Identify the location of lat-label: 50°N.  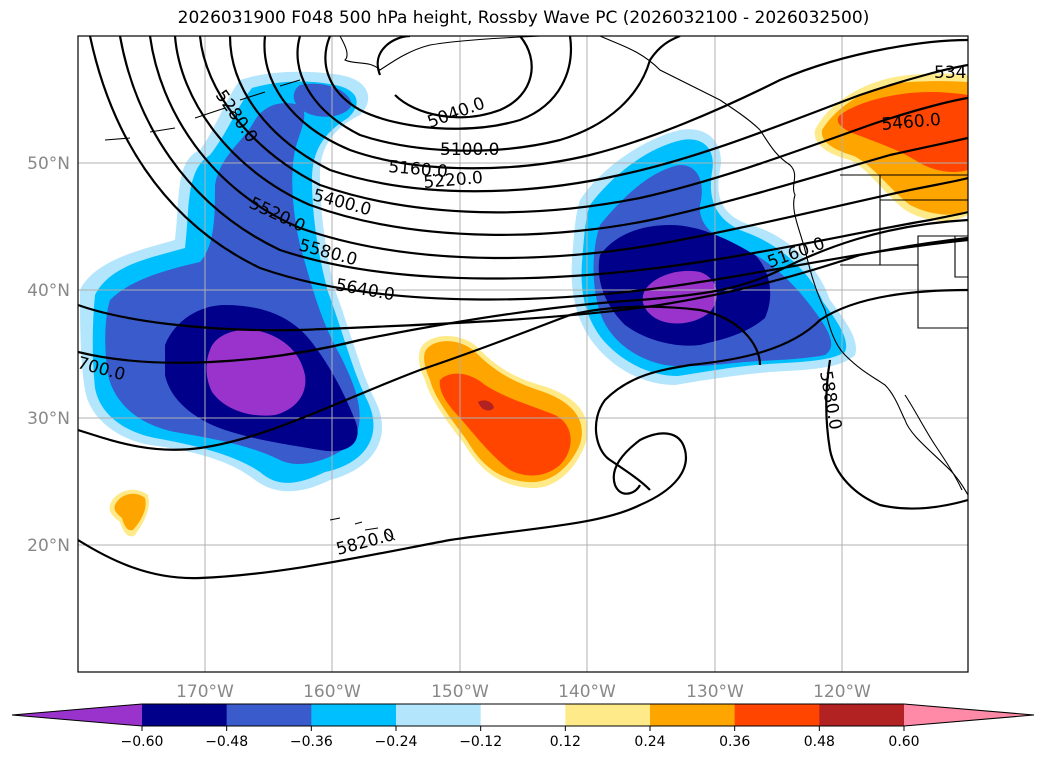
(48, 164).